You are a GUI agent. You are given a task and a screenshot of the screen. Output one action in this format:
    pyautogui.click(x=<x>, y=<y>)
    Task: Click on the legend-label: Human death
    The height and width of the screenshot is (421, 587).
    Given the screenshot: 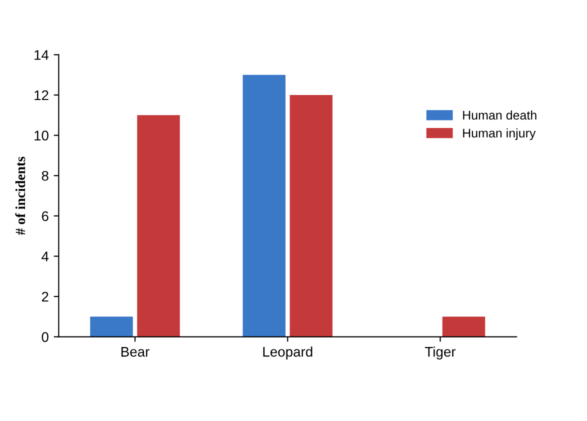 What is the action you would take?
    pyautogui.click(x=499, y=115)
    